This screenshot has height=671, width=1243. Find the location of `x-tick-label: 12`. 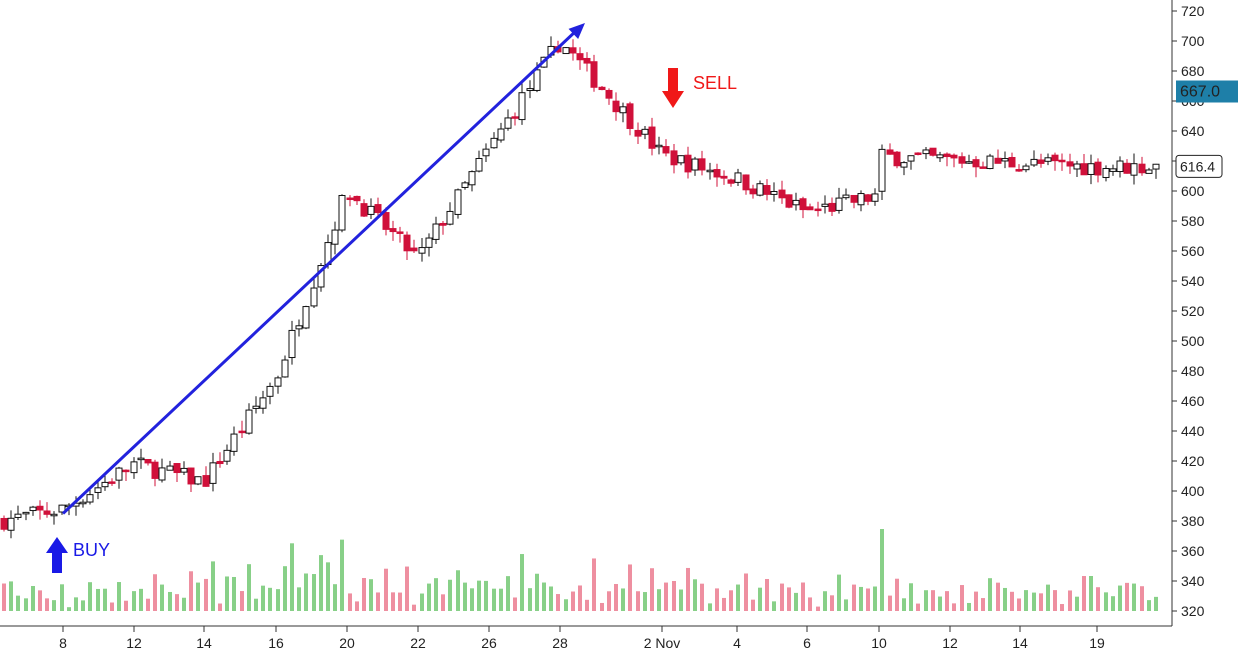

x-tick-label: 12 is located at coordinates (134, 643).